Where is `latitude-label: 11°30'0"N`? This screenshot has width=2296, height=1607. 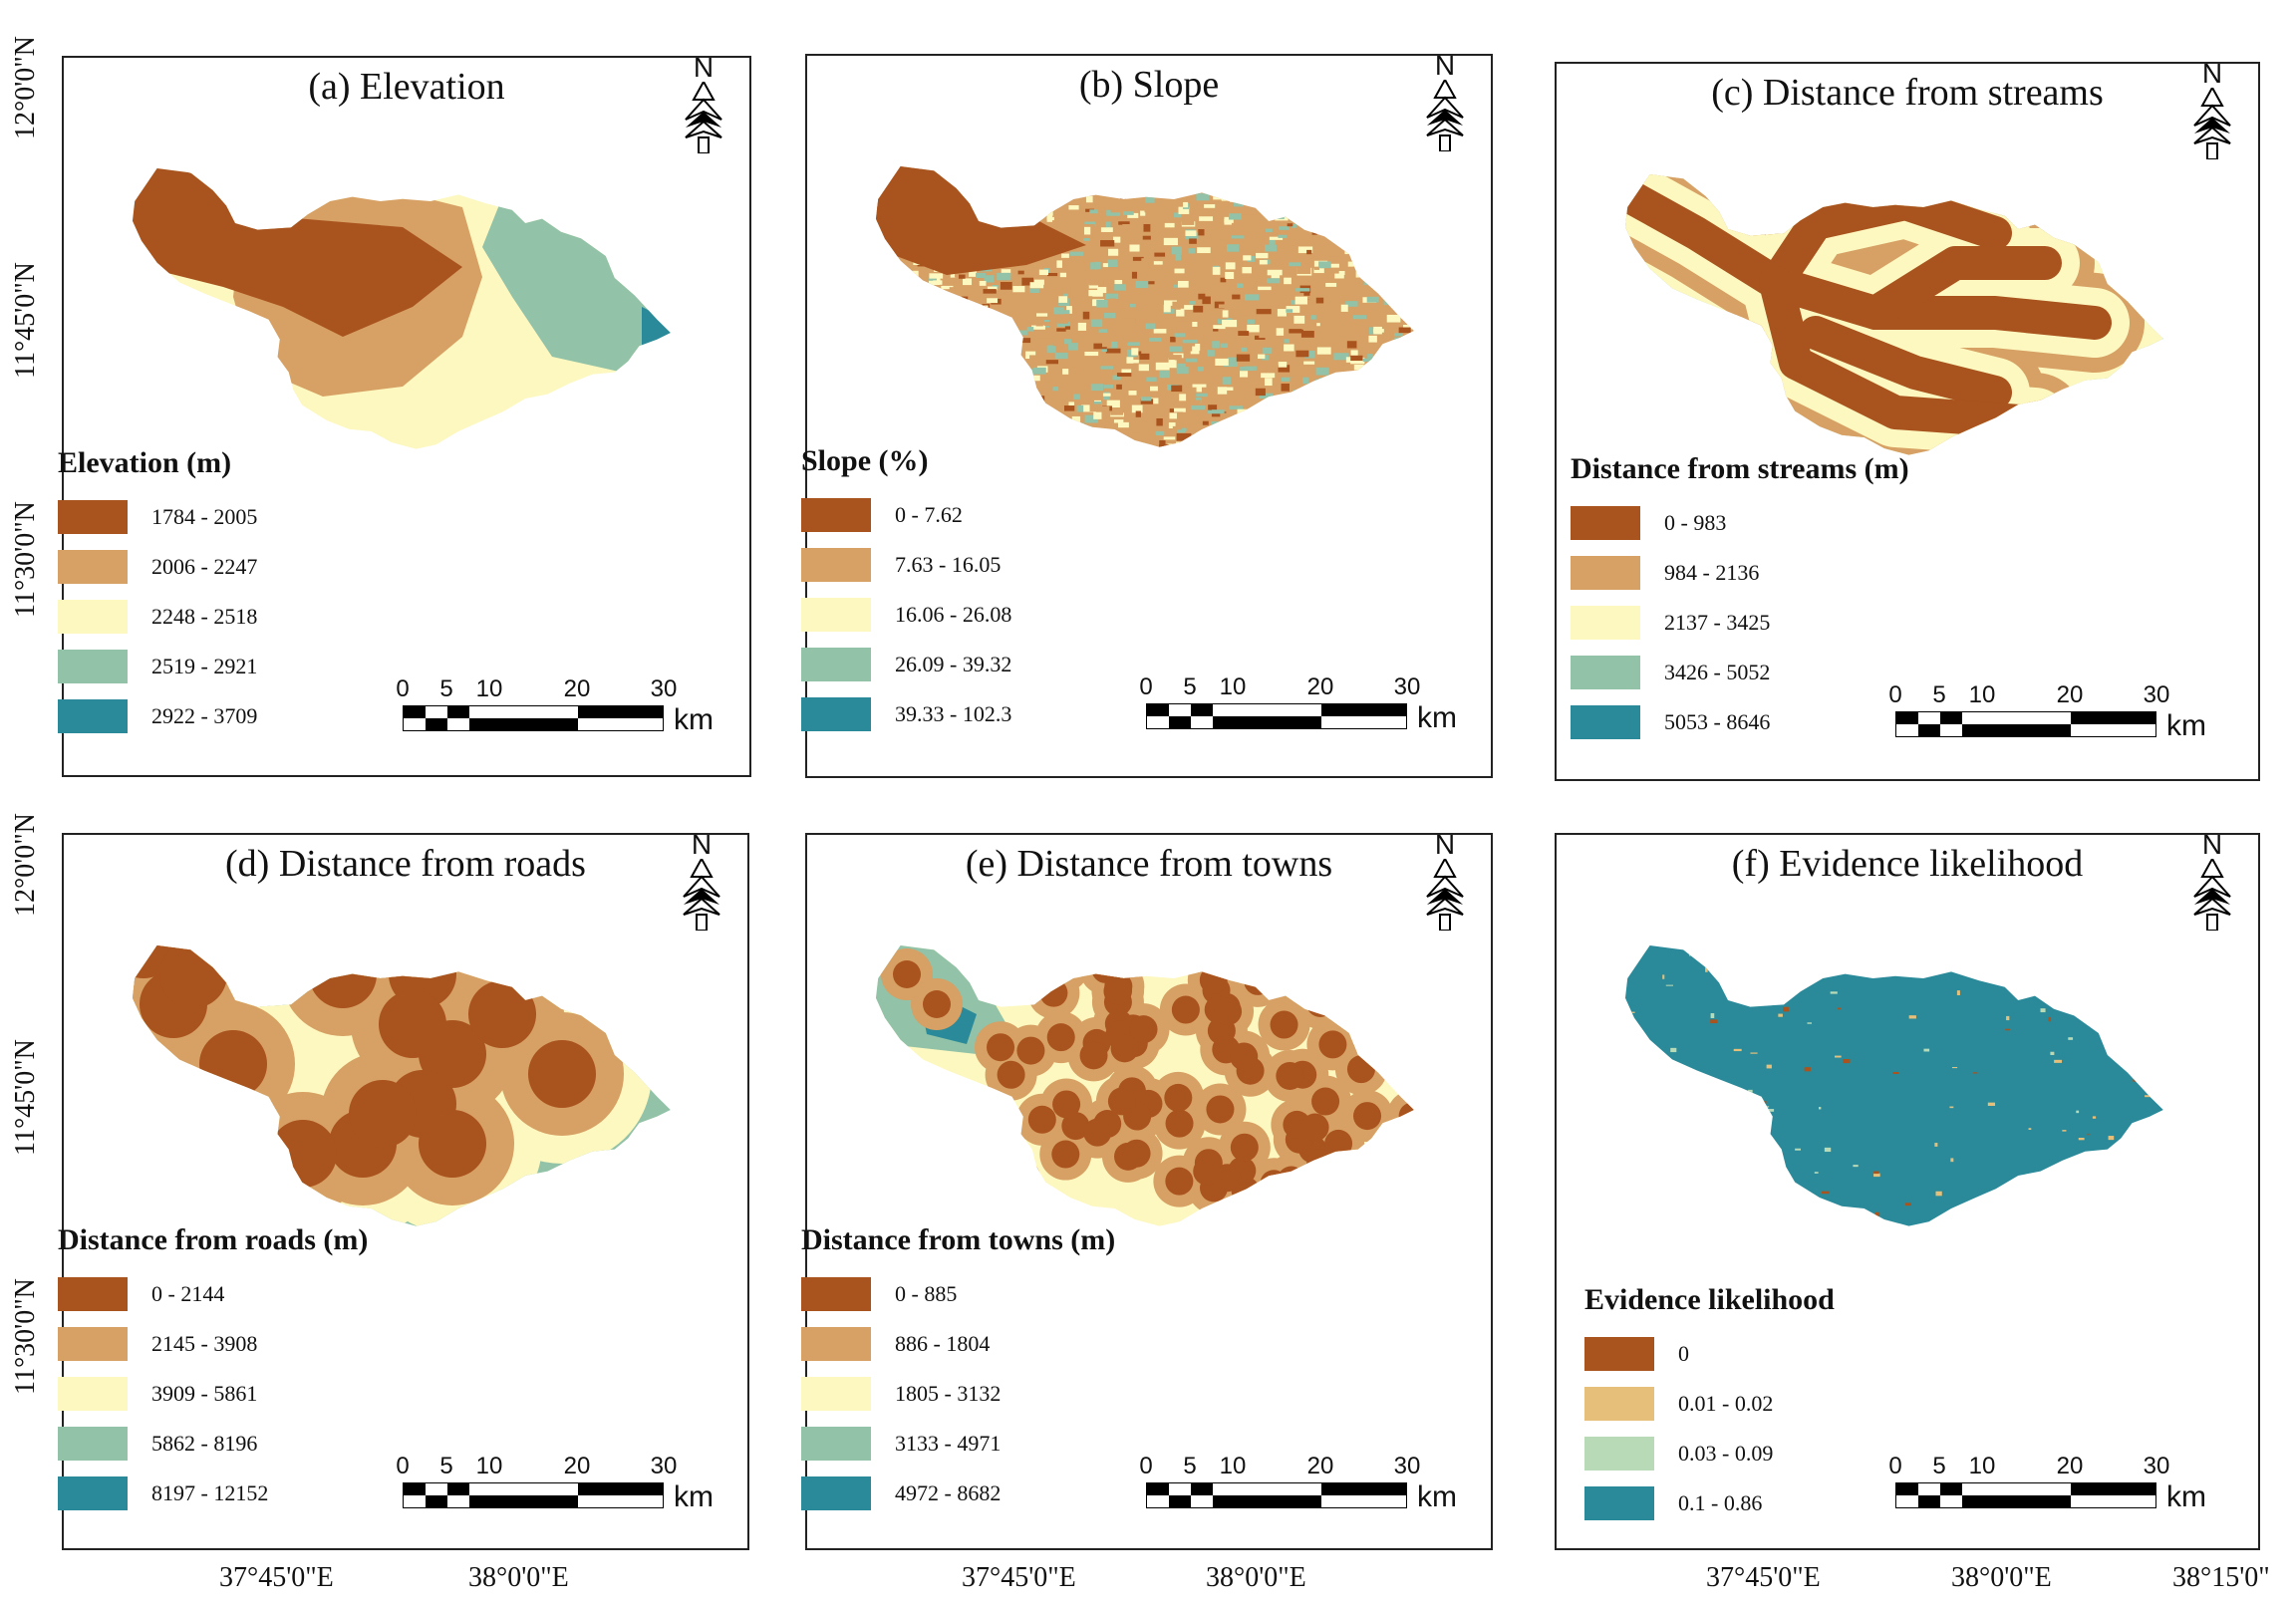
latitude-label: 11°30'0"N is located at coordinates (25, 560).